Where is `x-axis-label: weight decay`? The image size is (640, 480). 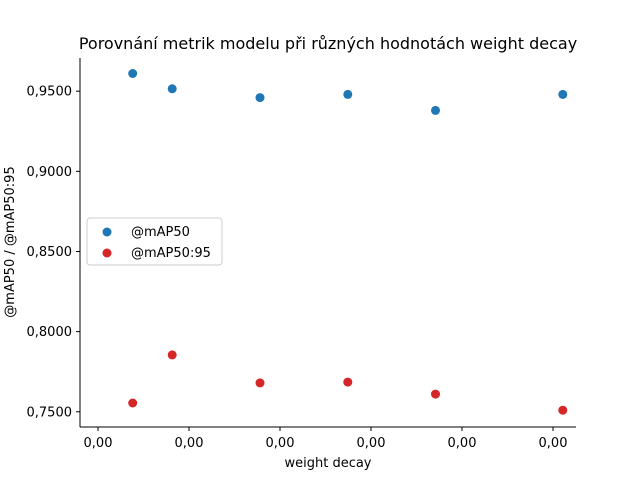 x-axis-label: weight decay is located at coordinates (327, 463).